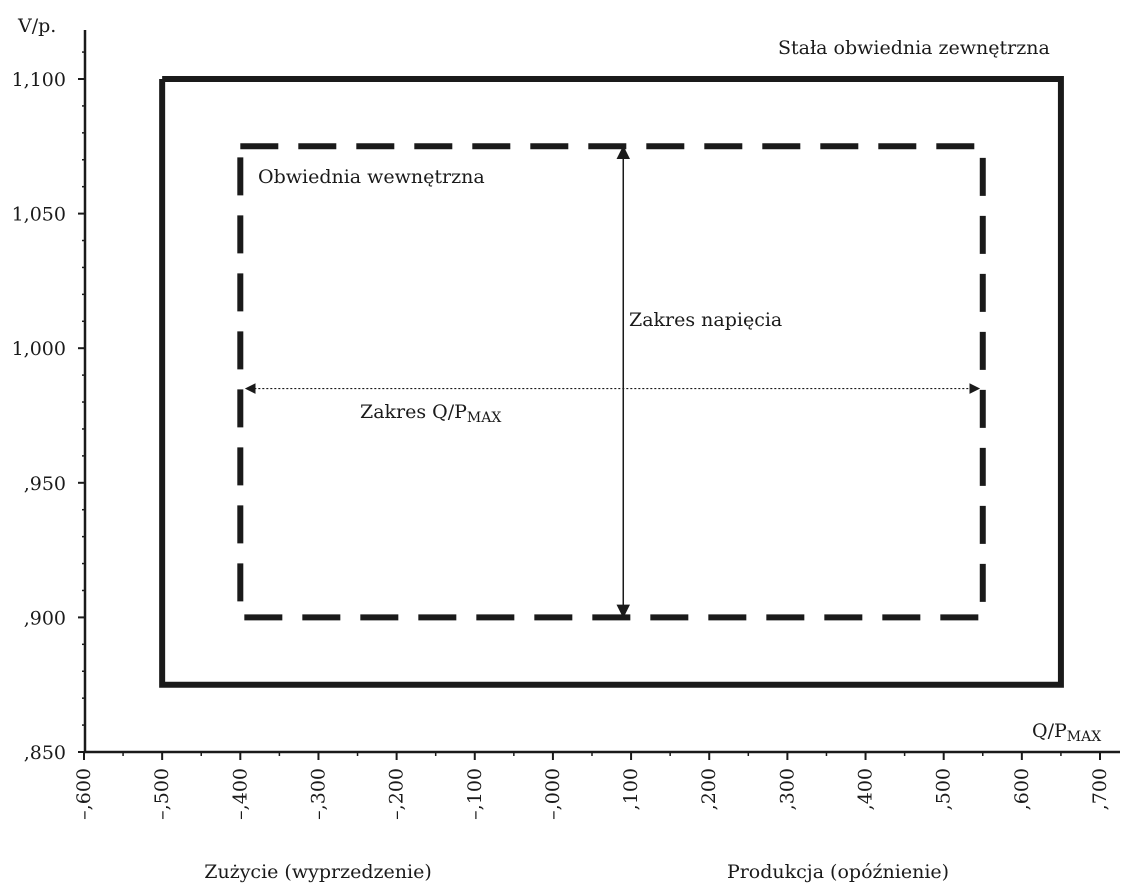 The image size is (1129, 889). What do you see at coordinates (1022, 789) in the screenshot?
I see `x-tick-label: ,600` at bounding box center [1022, 789].